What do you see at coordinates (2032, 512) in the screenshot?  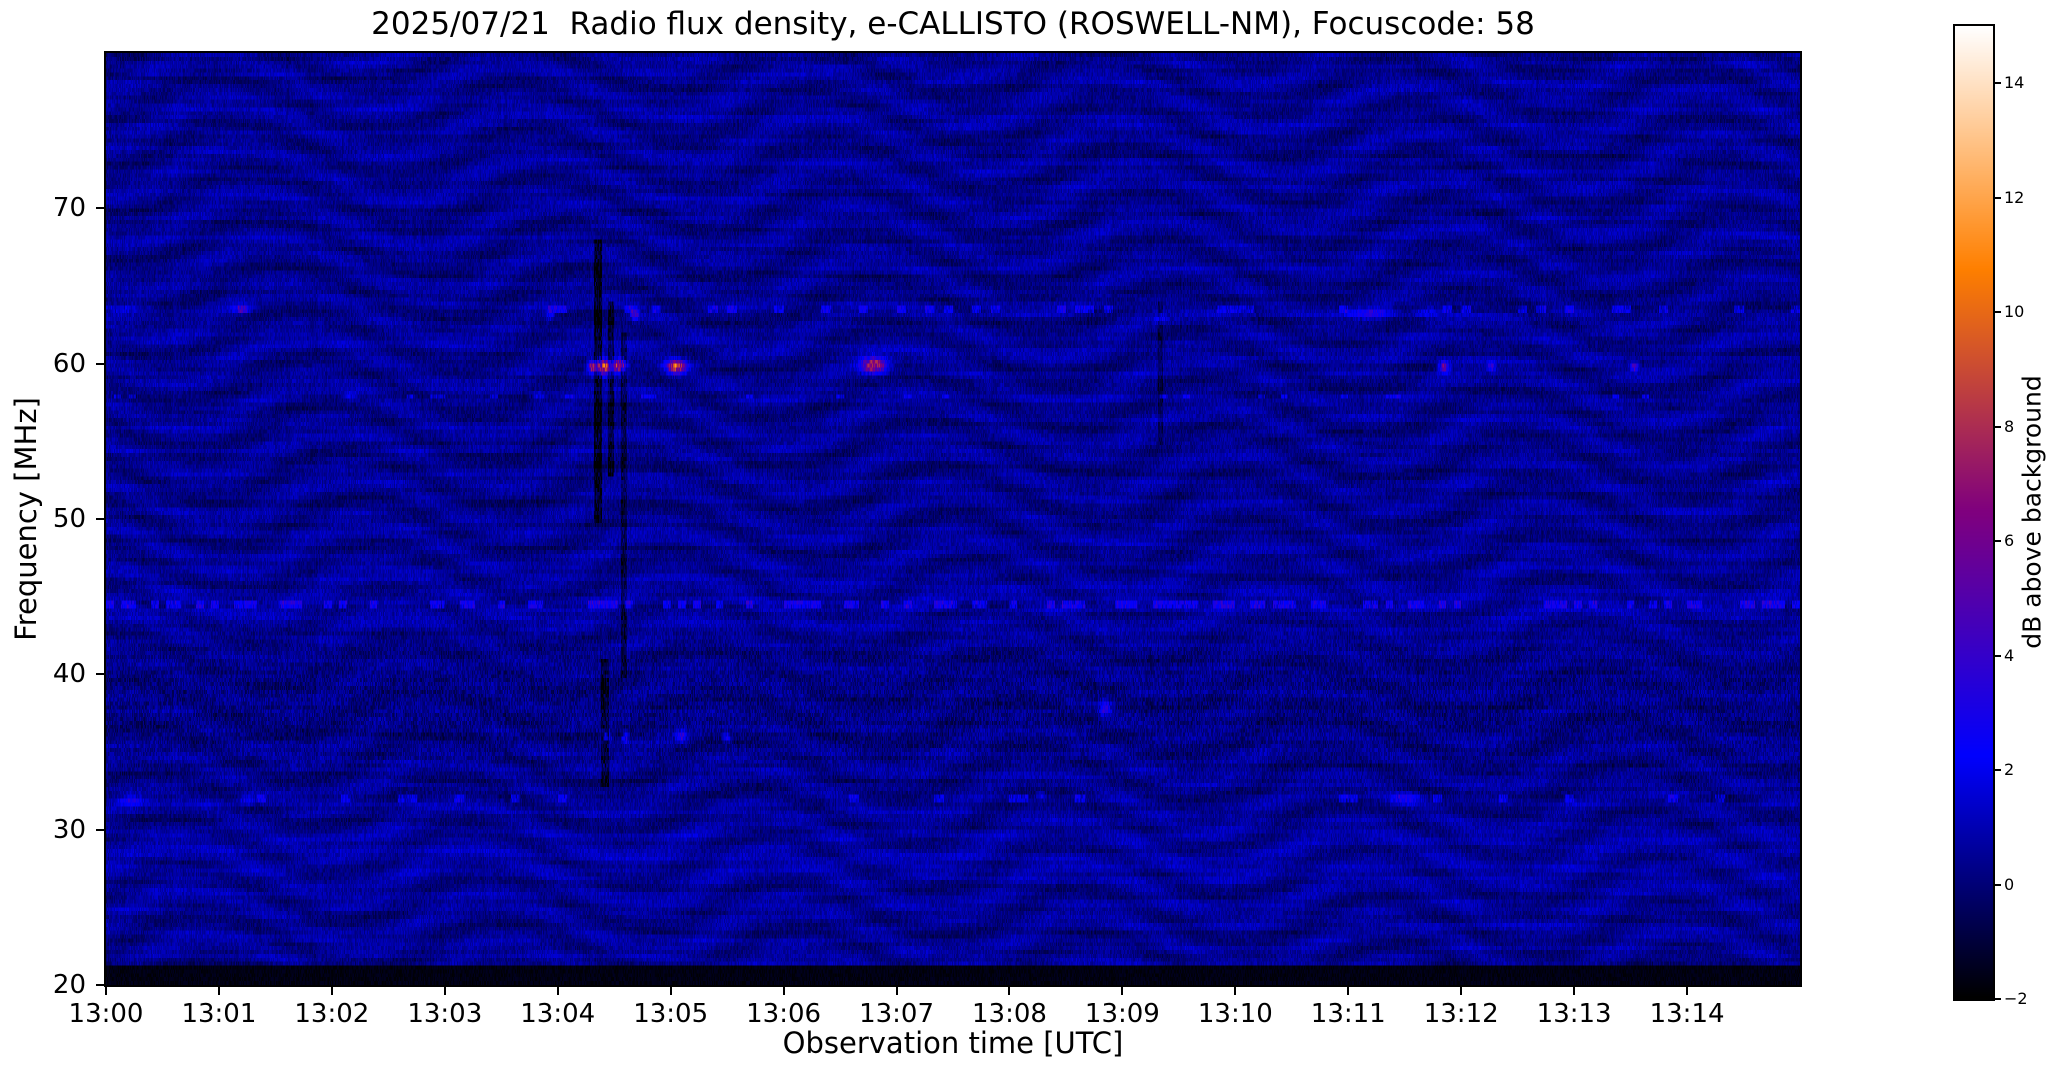 I see `colorbar-label: dB above background` at bounding box center [2032, 512].